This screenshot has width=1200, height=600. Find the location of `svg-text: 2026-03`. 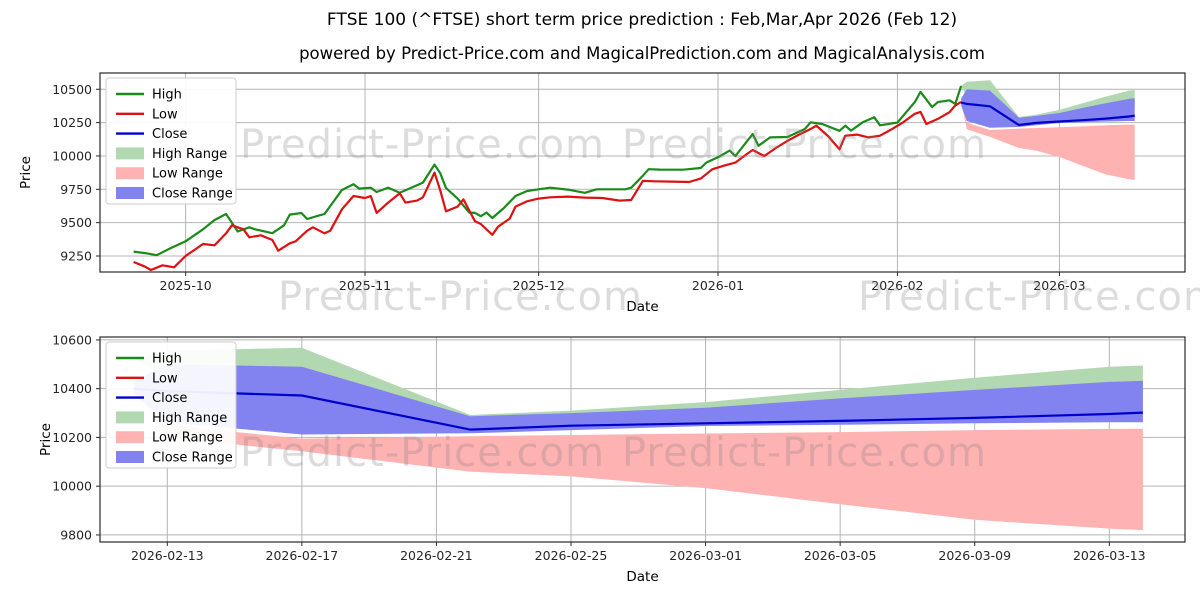

svg-text: 2026-03 is located at coordinates (1059, 285).